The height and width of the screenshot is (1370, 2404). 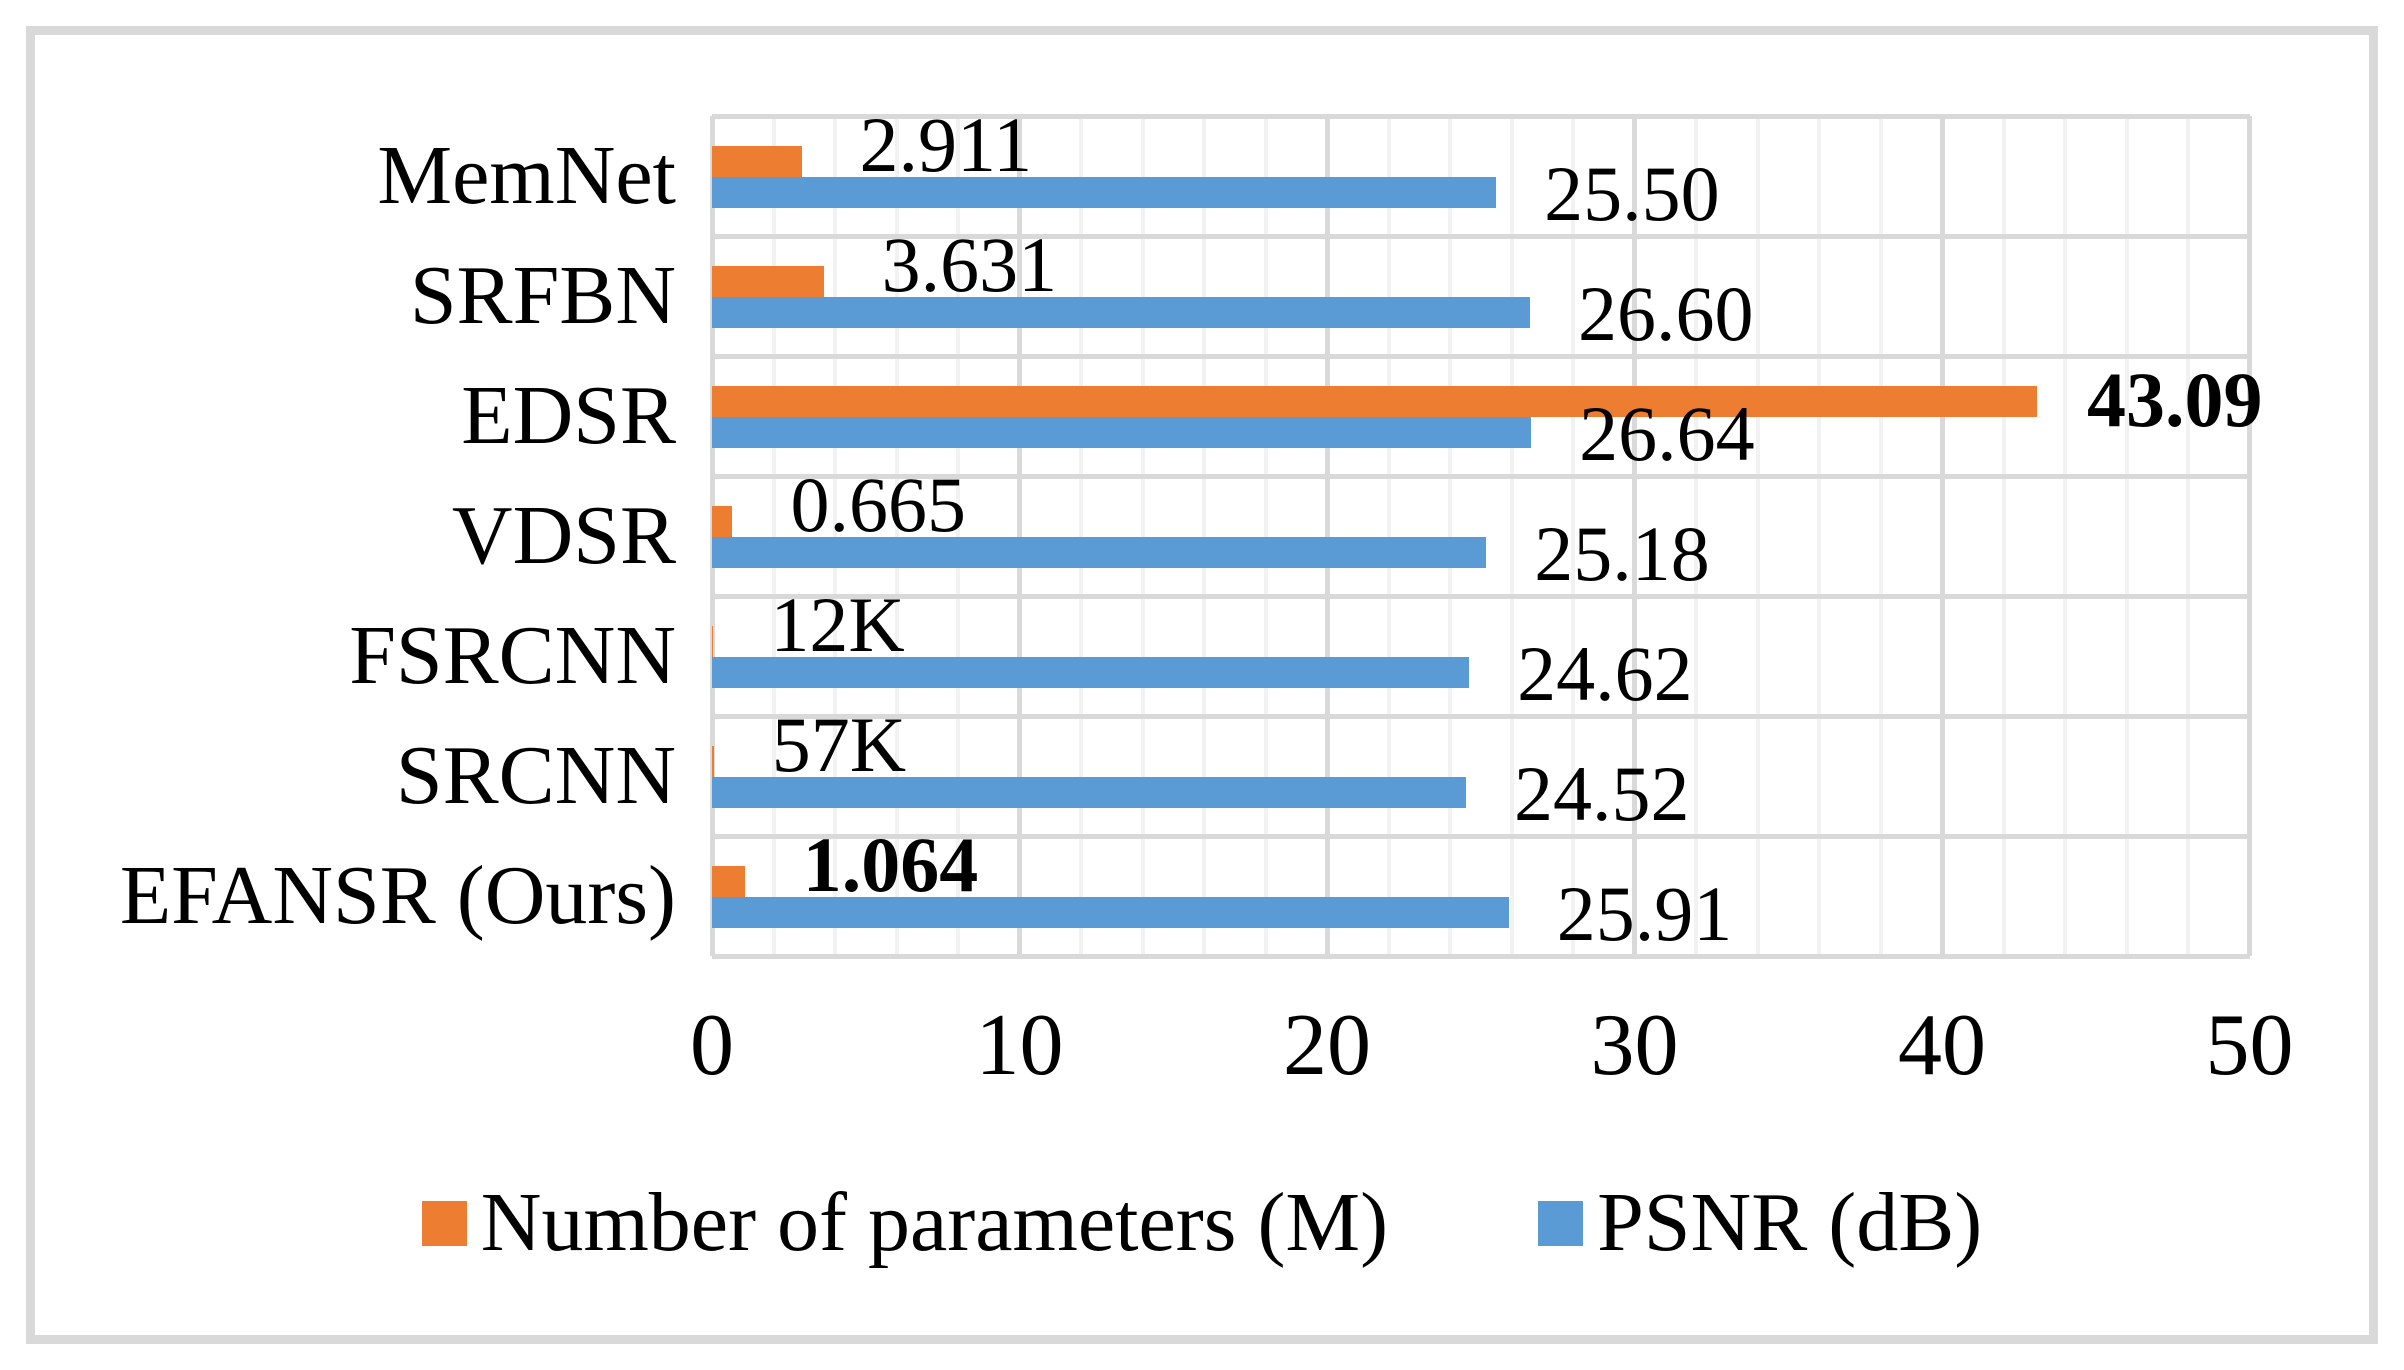 I want to click on psnr-value-label-vdsr: 25.18, so click(x=1622, y=553).